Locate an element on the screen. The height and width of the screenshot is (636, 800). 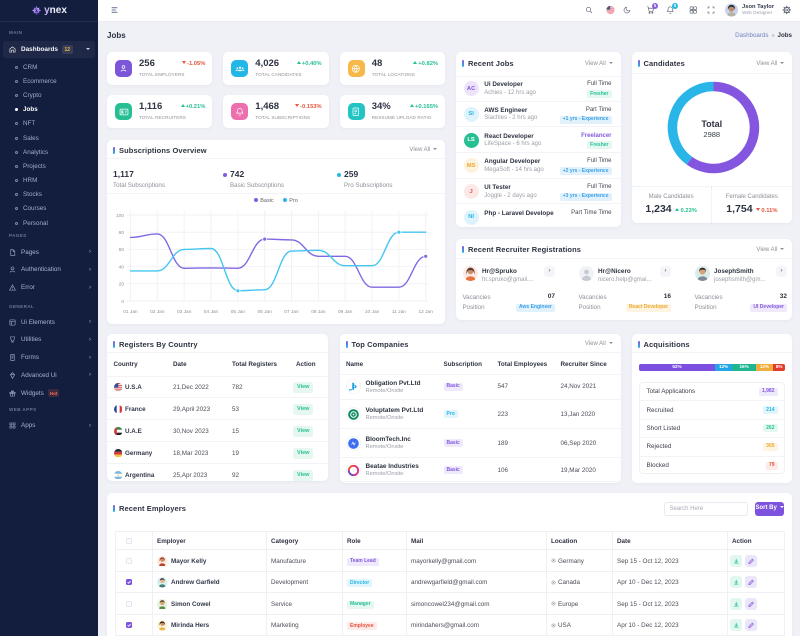
svg-text: 01 Jan is located at coordinates (130, 312).